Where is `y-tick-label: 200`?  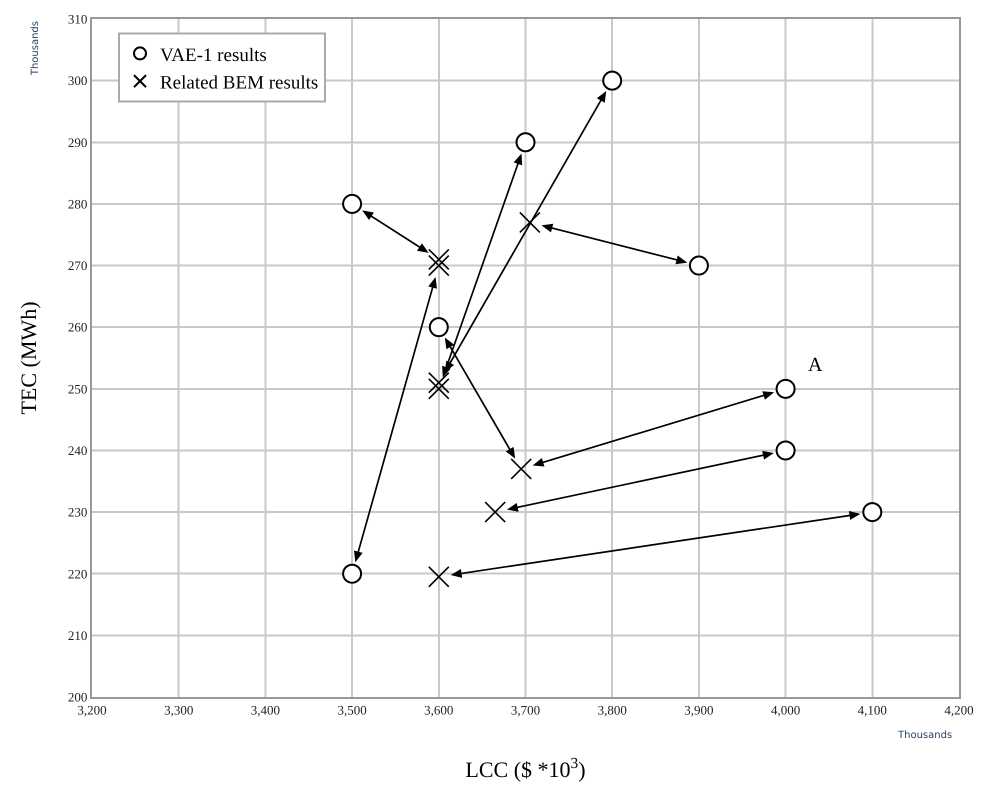
y-tick-label: 200 is located at coordinates (78, 697).